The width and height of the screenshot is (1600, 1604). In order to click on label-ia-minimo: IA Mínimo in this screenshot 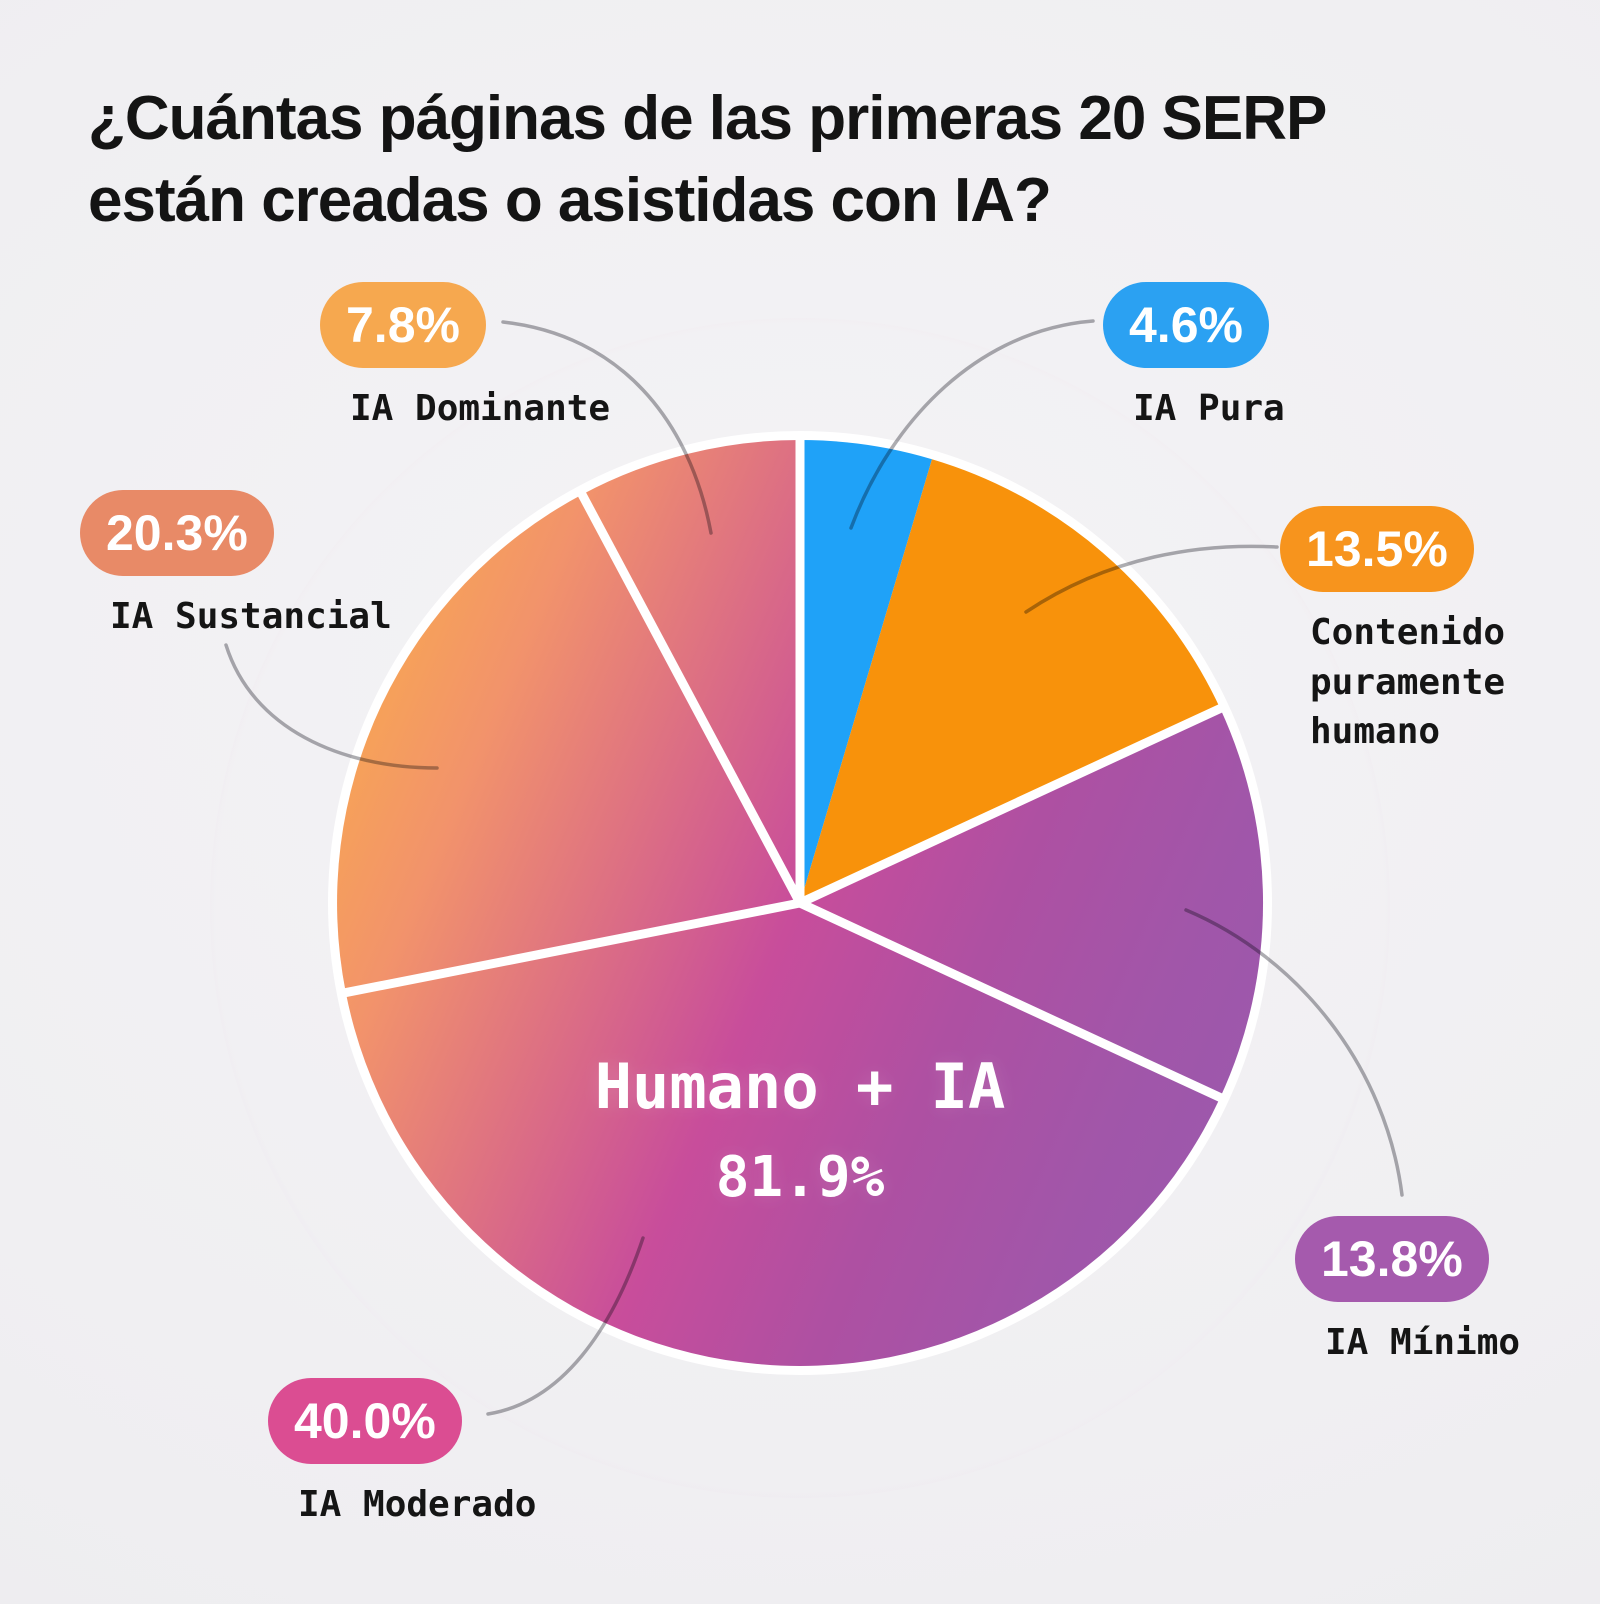, I will do `click(1423, 1342)`.